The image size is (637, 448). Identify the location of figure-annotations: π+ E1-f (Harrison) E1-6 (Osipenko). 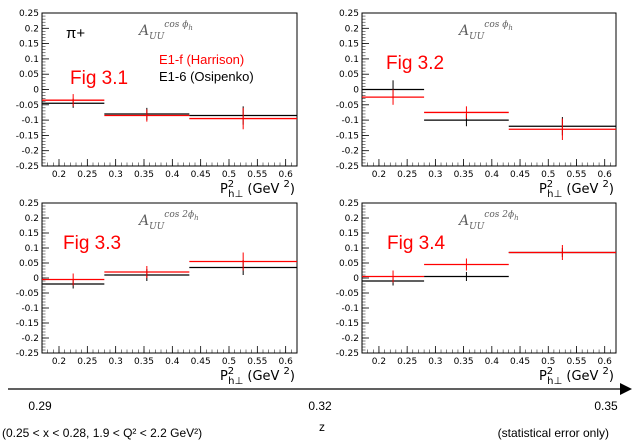
(160, 54).